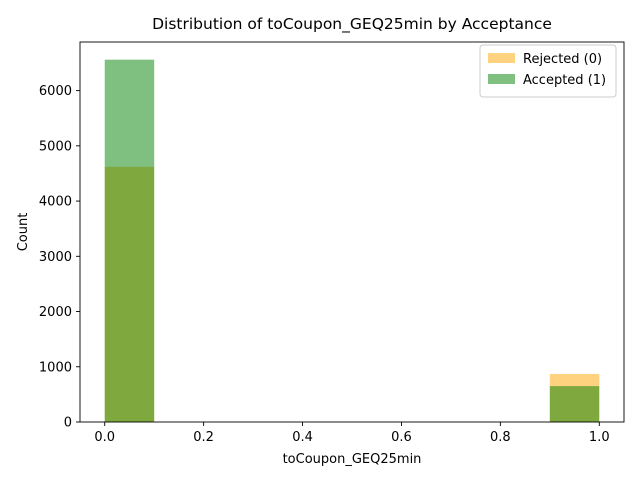 The image size is (640, 480). I want to click on x-tick-label-5: 1.0, so click(599, 437).